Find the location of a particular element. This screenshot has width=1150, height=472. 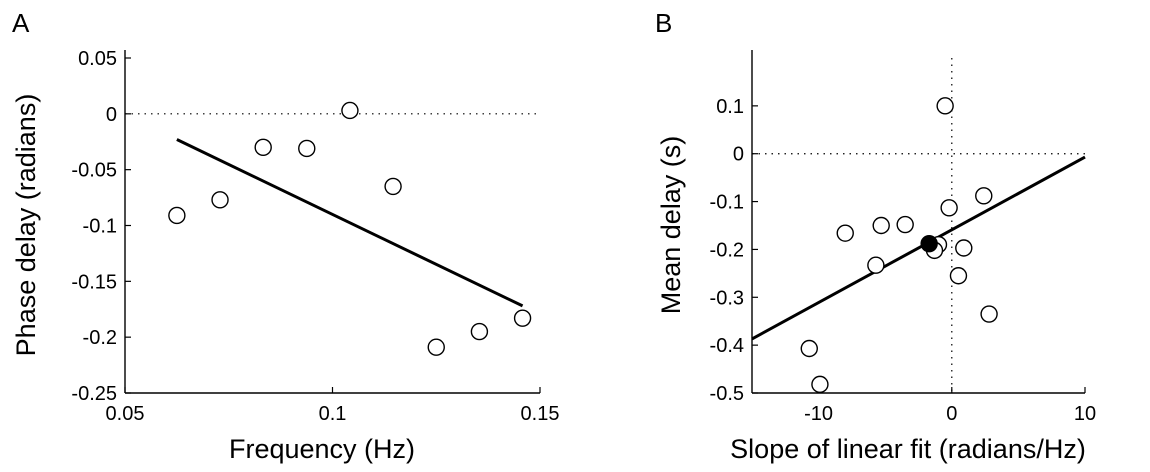

x-tick-label: 0.15 is located at coordinates (540, 414).